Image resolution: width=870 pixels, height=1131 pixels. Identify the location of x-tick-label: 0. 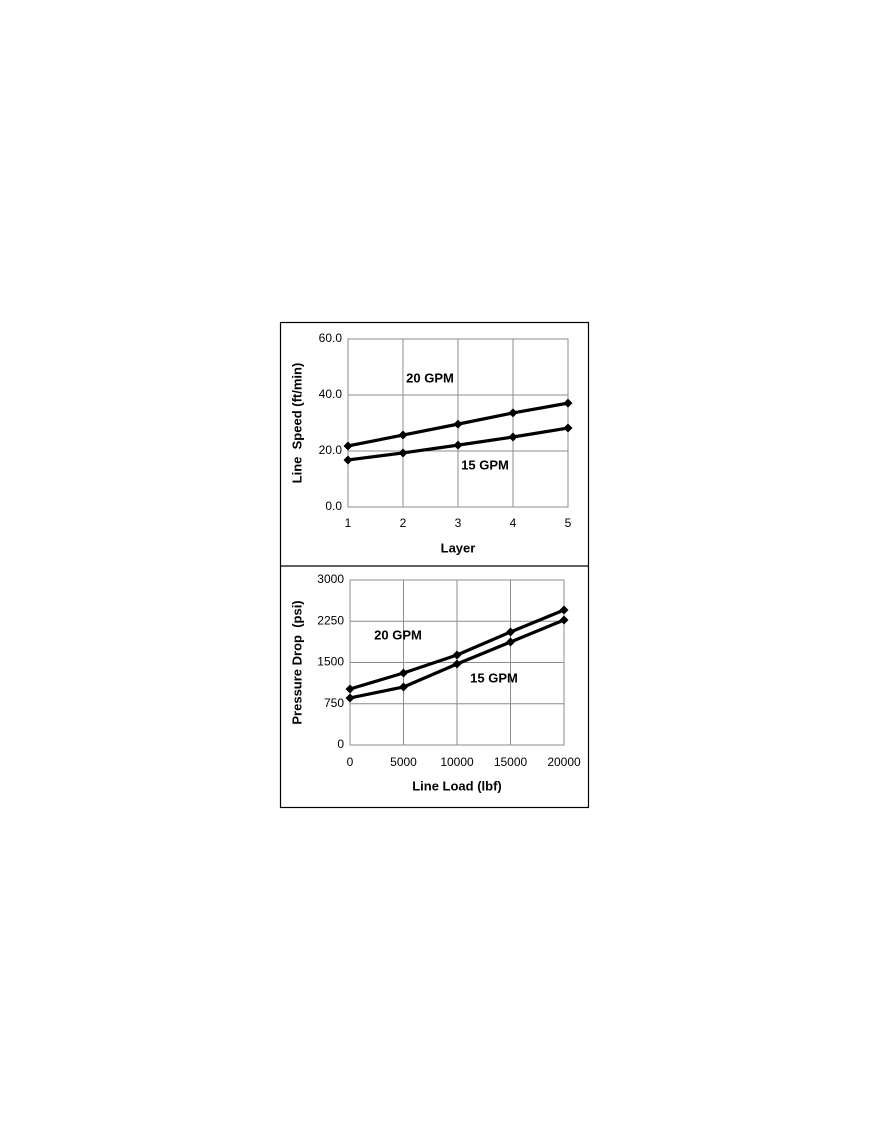
(350, 762).